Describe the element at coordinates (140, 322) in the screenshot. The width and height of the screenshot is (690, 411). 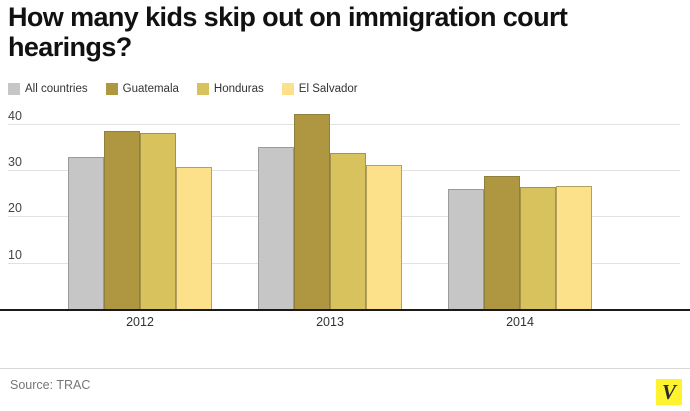
I see `x-axis-tick-label: 2012` at that location.